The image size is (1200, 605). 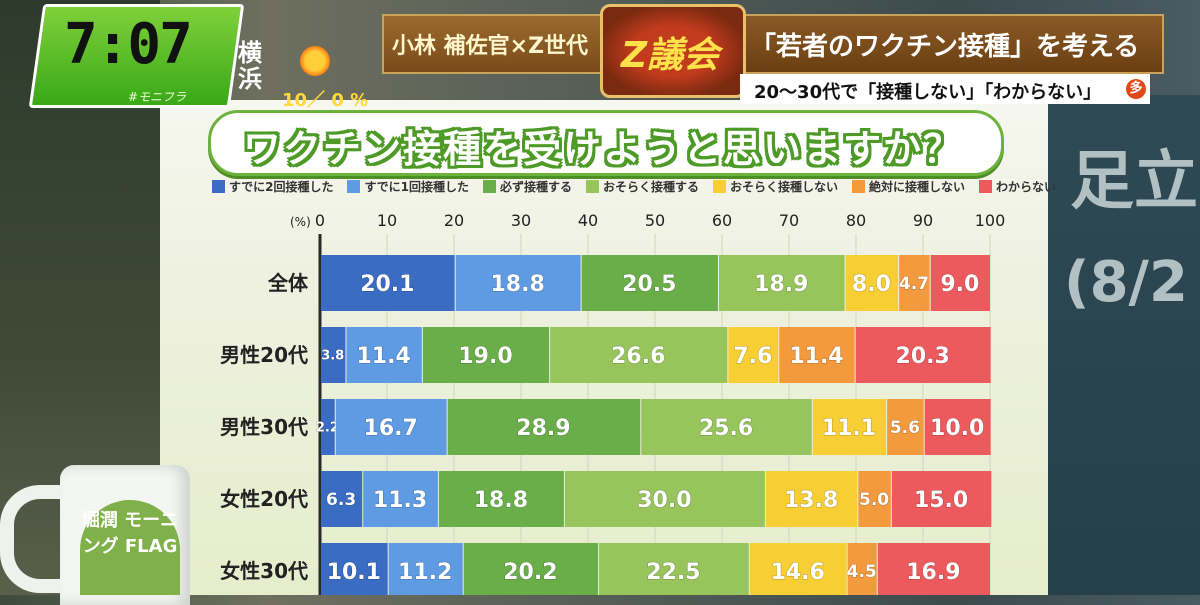 I want to click on legend-item: わからない, so click(x=1017, y=186).